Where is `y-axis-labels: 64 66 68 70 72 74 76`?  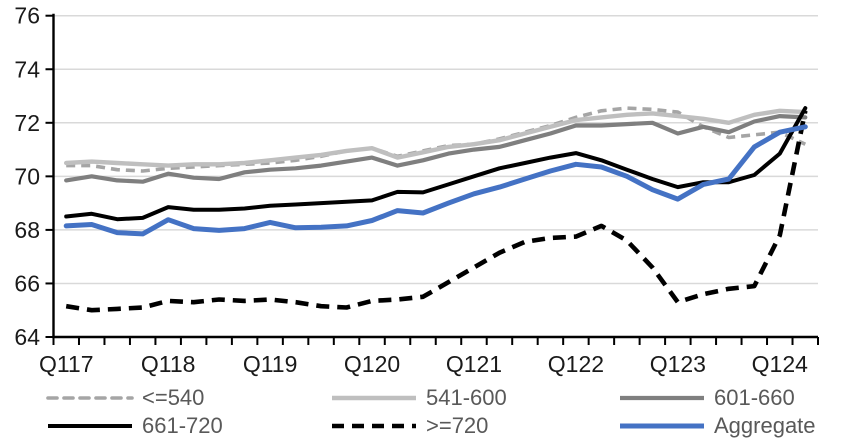 y-axis-labels: 64 66 68 70 72 74 76 is located at coordinates (27, 176).